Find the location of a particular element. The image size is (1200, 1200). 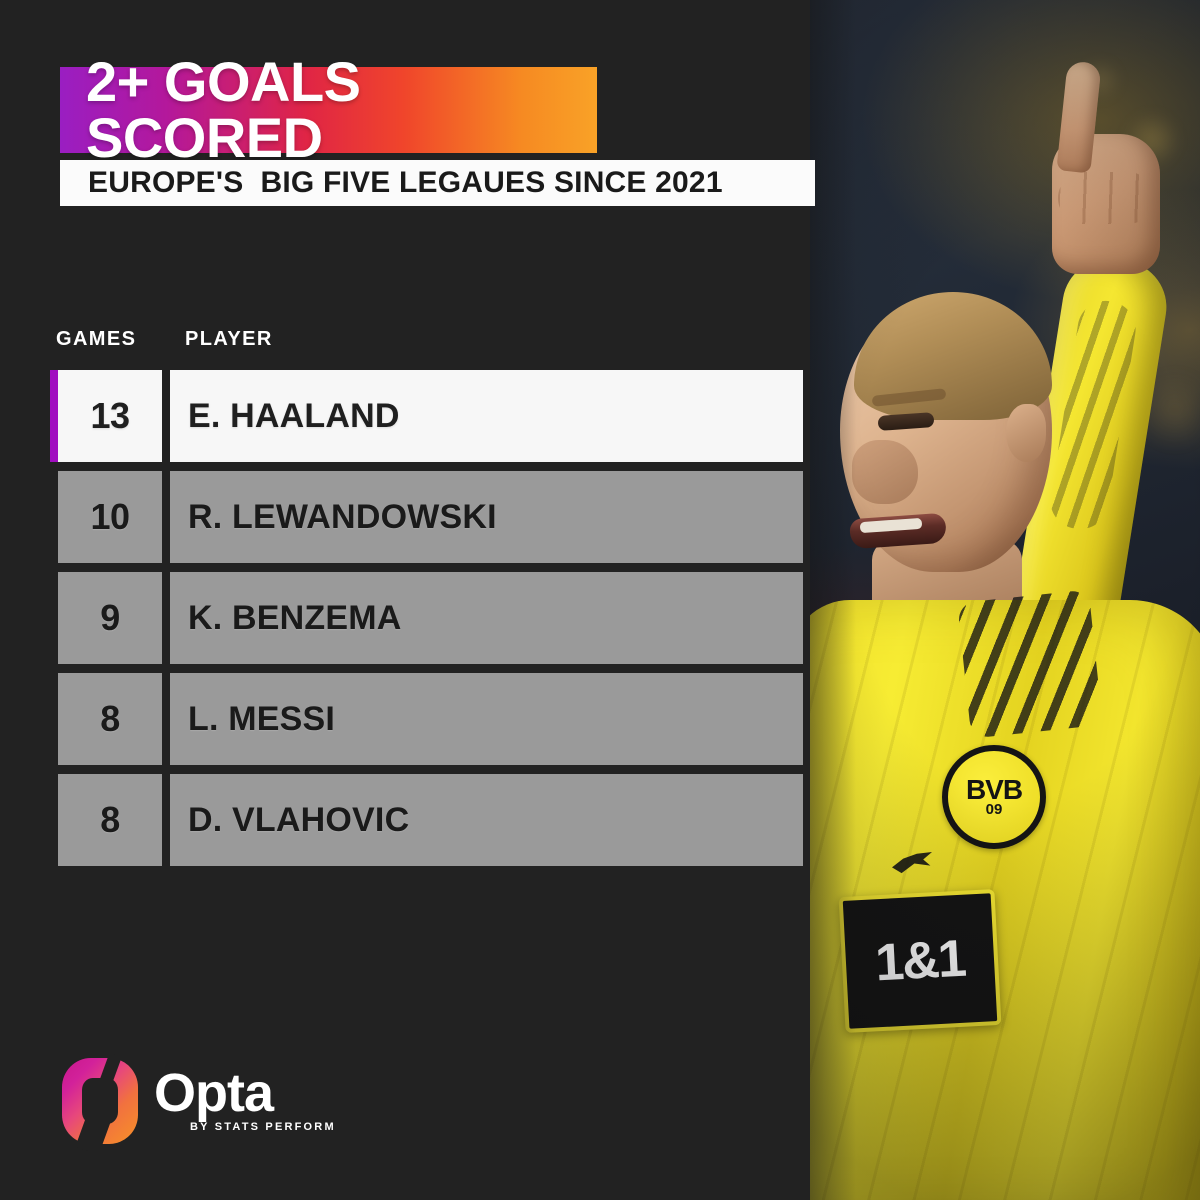

table-row: 8 L. MESSI is located at coordinates (405, 719).